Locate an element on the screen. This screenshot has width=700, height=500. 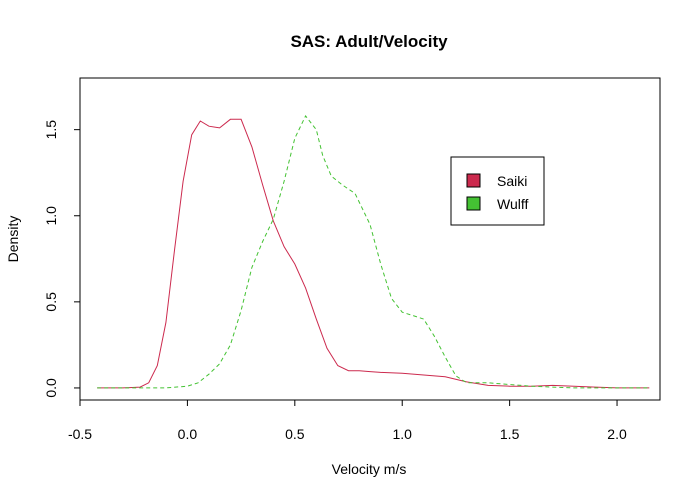
y-tick-label: 1.0 is located at coordinates (51, 216).